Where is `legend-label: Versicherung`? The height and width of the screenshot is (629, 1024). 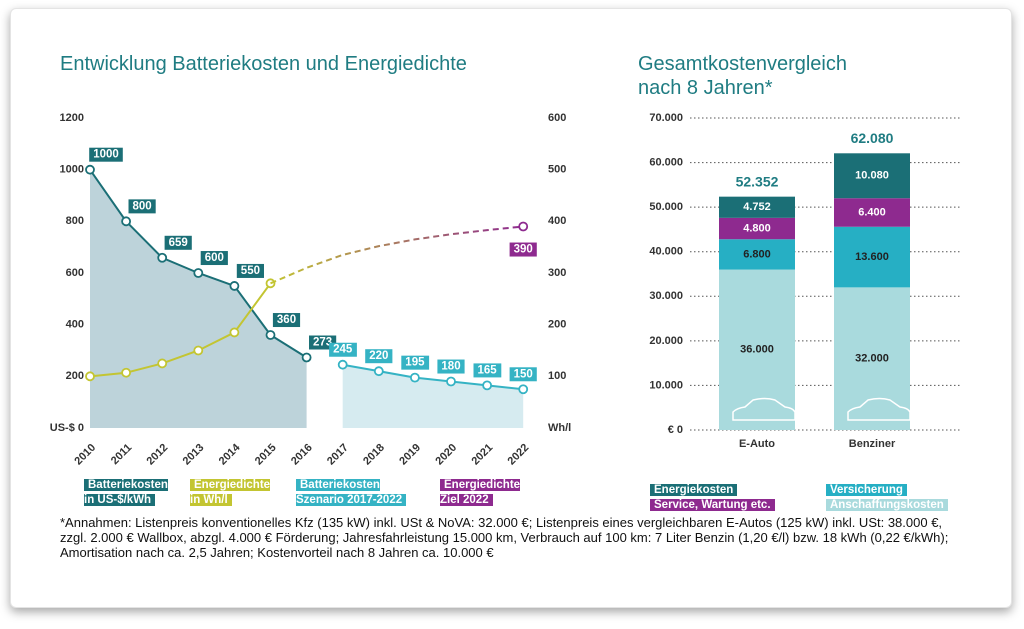 legend-label: Versicherung is located at coordinates (866, 490).